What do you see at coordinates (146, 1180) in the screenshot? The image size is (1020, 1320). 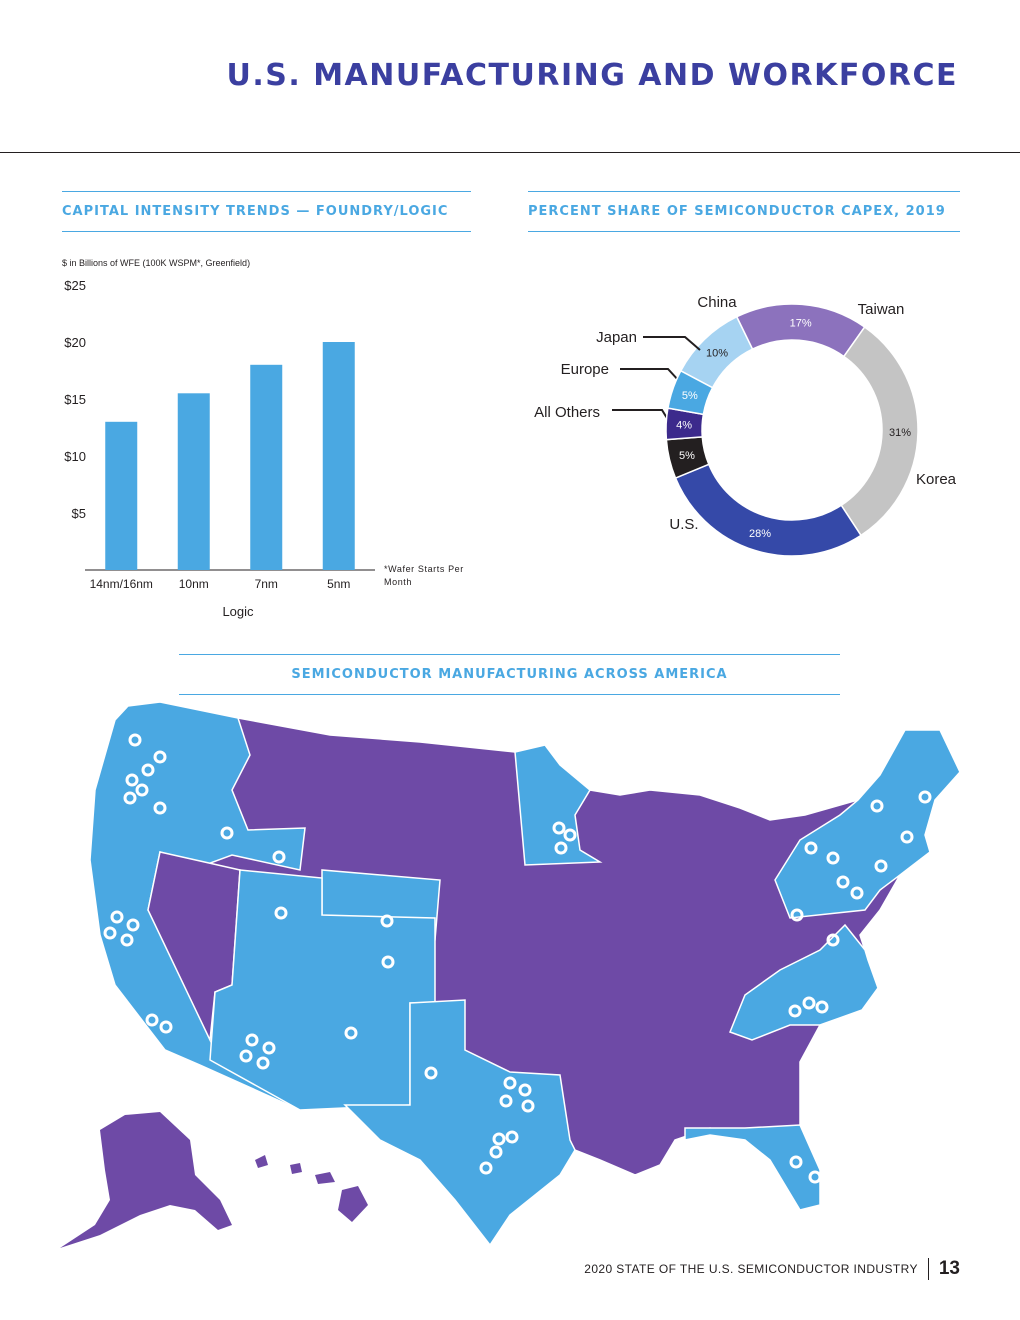 I see `alaska-shape` at bounding box center [146, 1180].